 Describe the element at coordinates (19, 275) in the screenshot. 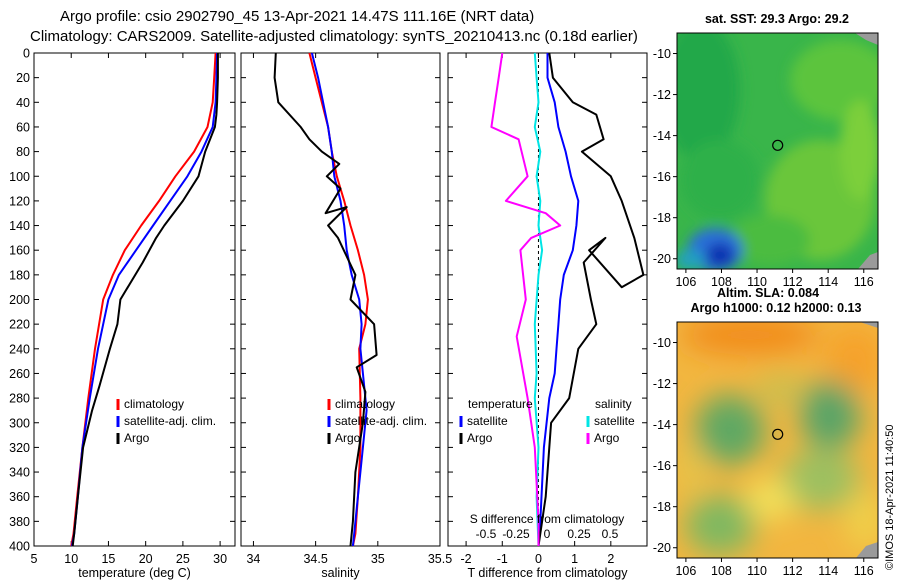

I see `depth-tick-label: 180` at that location.